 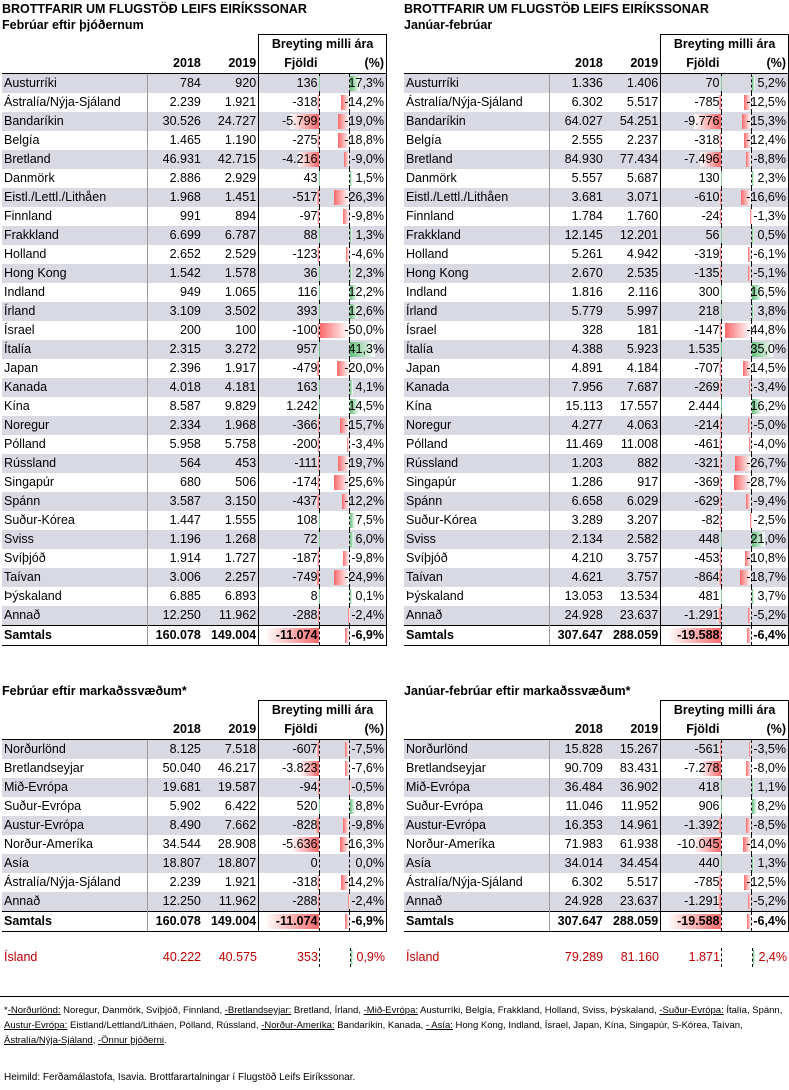 I want to click on change-pct-value: -2,4%, so click(x=367, y=901).